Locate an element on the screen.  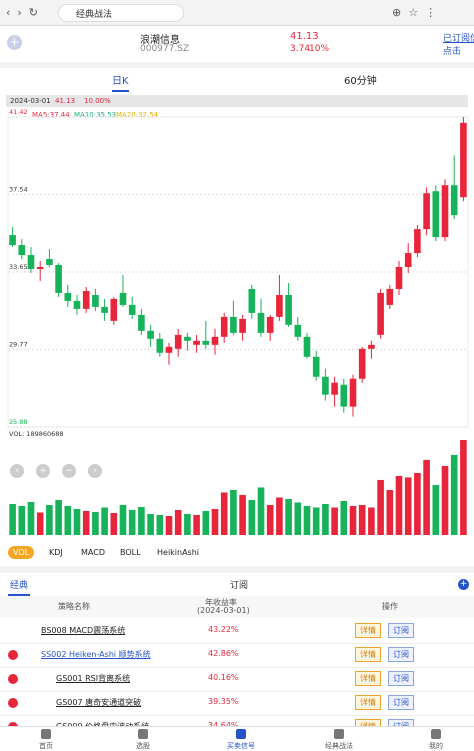
click-link: 点击 is located at coordinates (452, 52).